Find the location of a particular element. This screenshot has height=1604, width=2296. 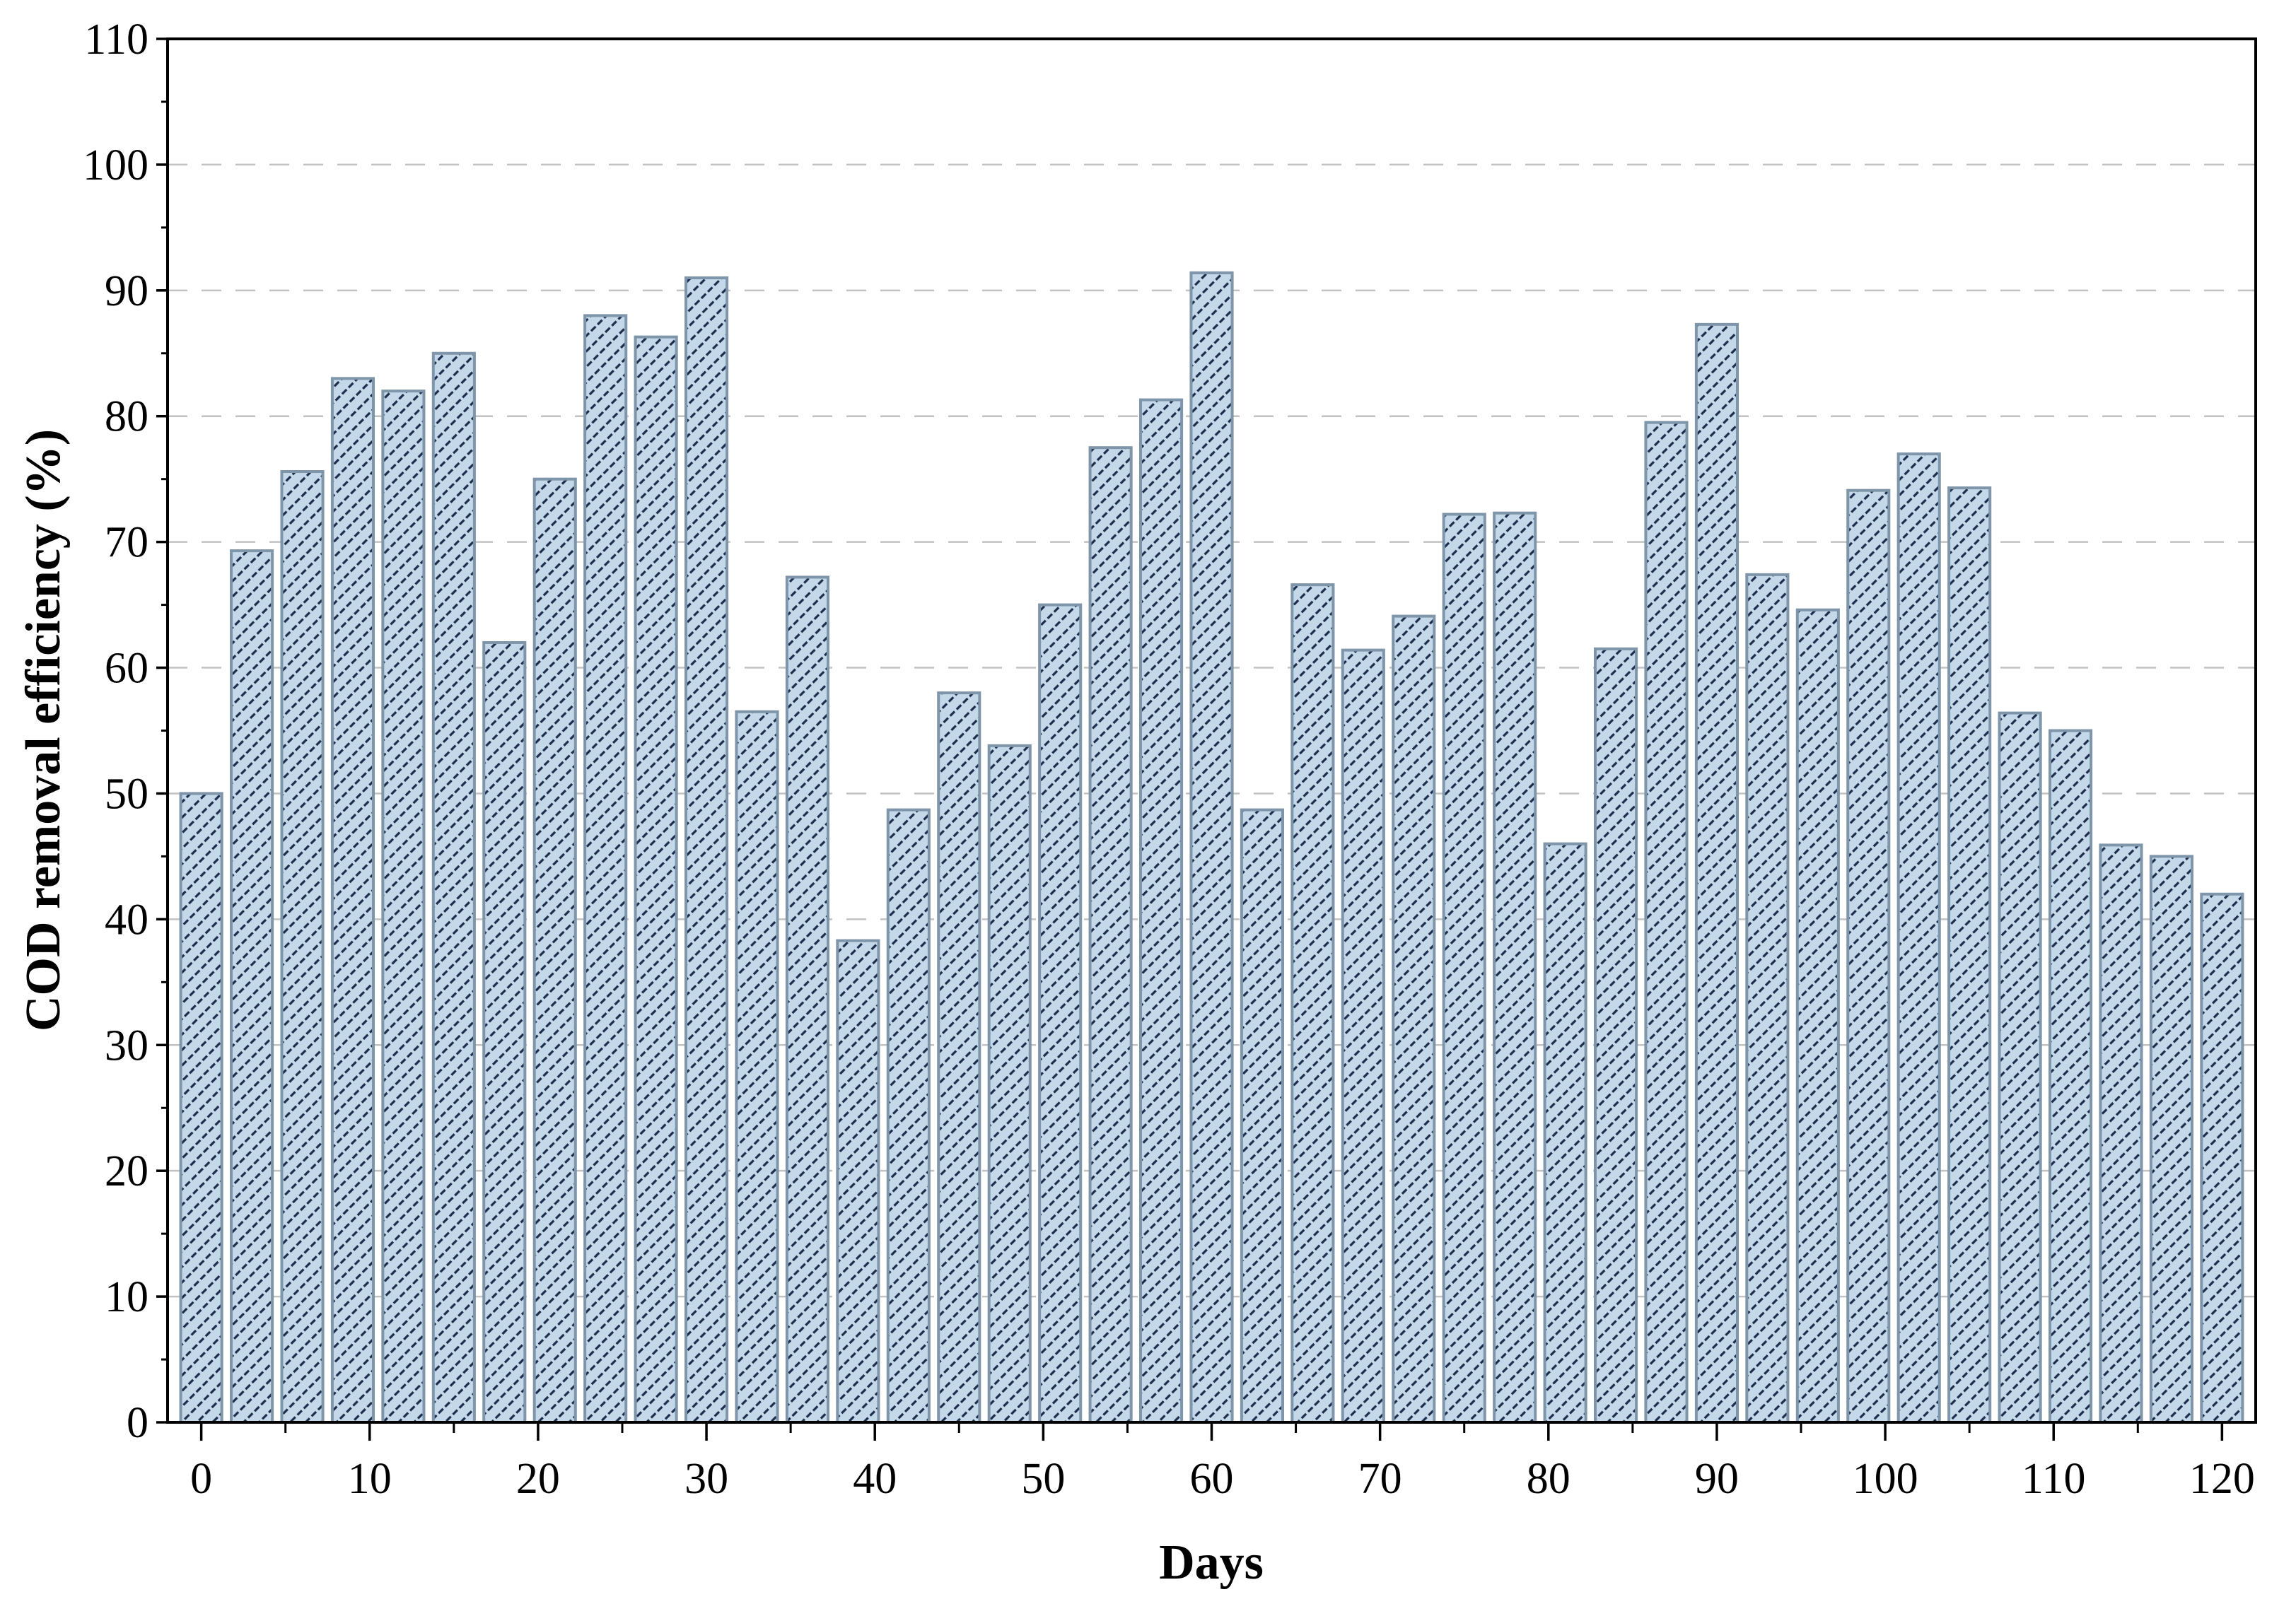

y-tick-label-100: 100 is located at coordinates (116, 165).